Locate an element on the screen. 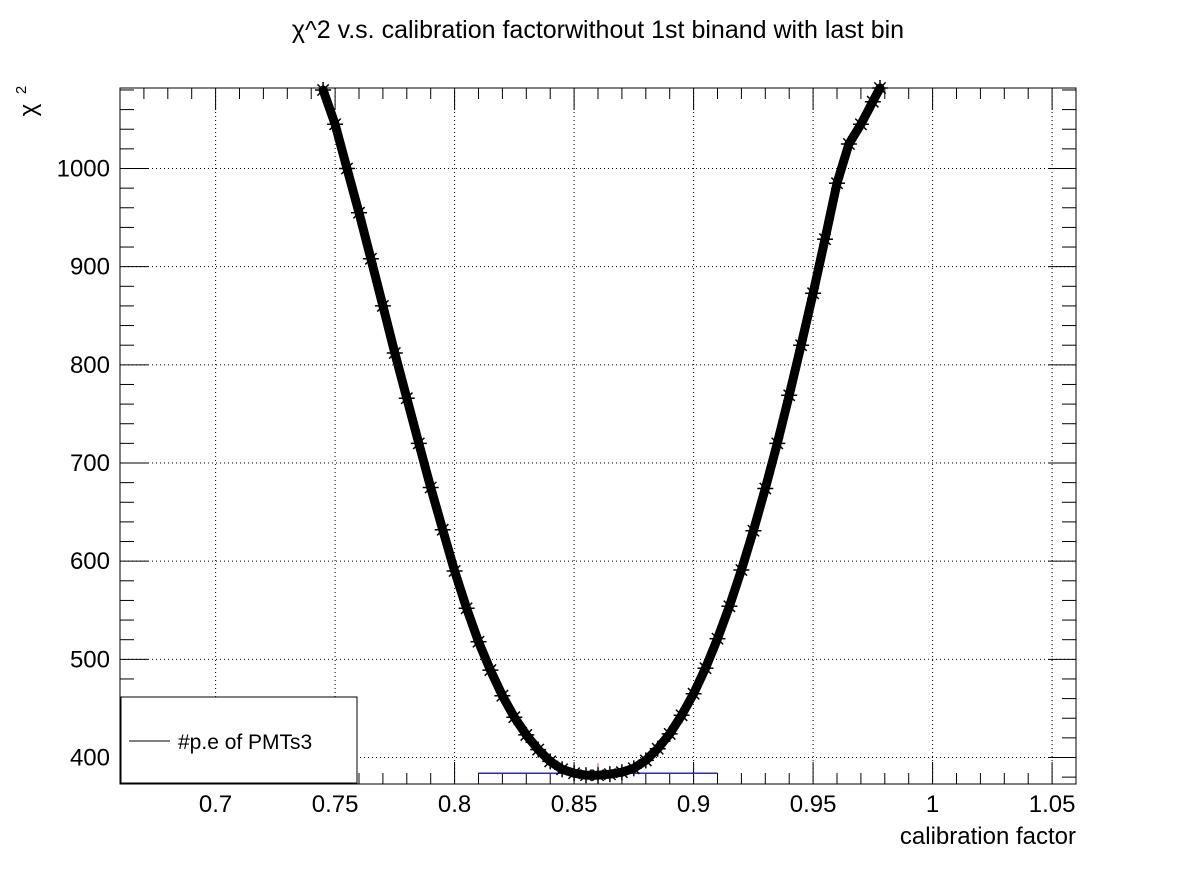  y-tick-label: 700 is located at coordinates (90, 463).